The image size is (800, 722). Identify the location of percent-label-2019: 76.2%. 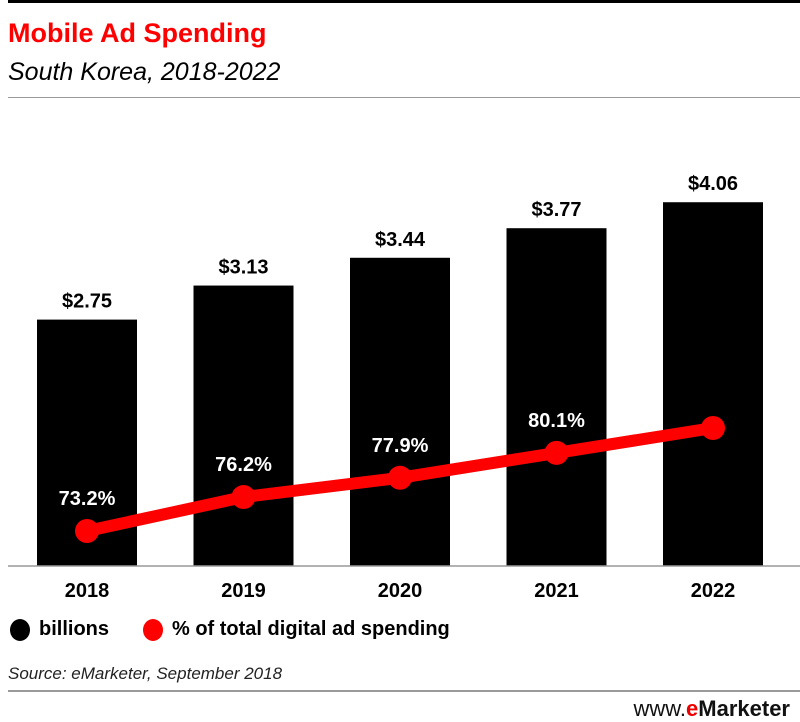
(243, 465).